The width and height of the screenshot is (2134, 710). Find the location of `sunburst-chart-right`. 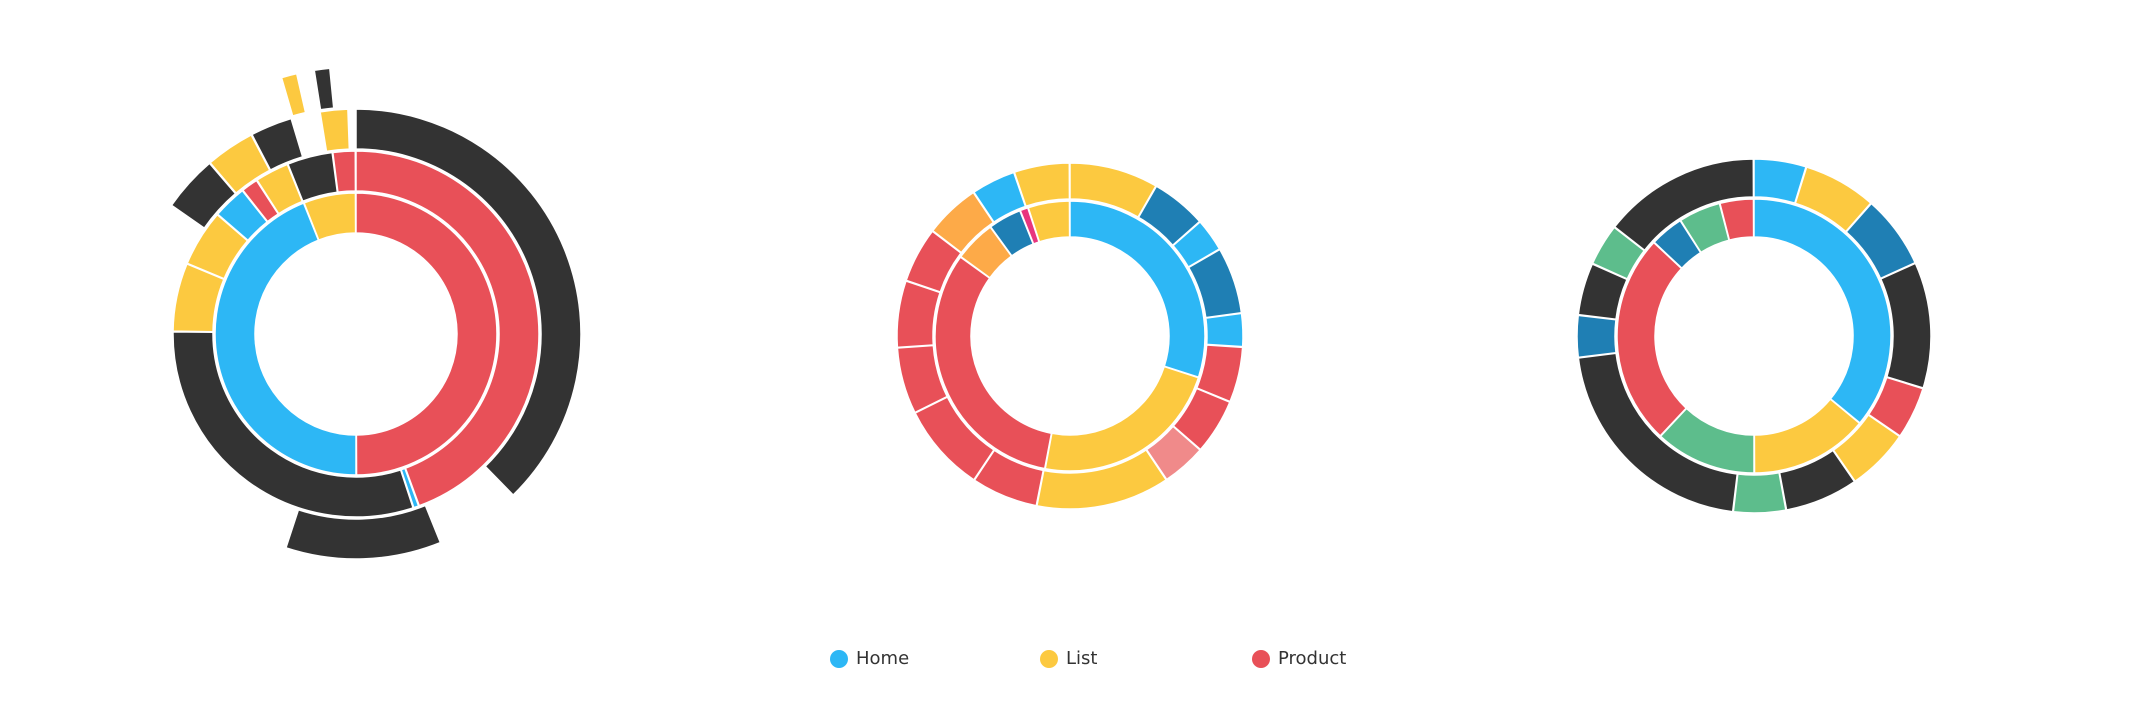

sunburst-chart-right is located at coordinates (1754, 336).